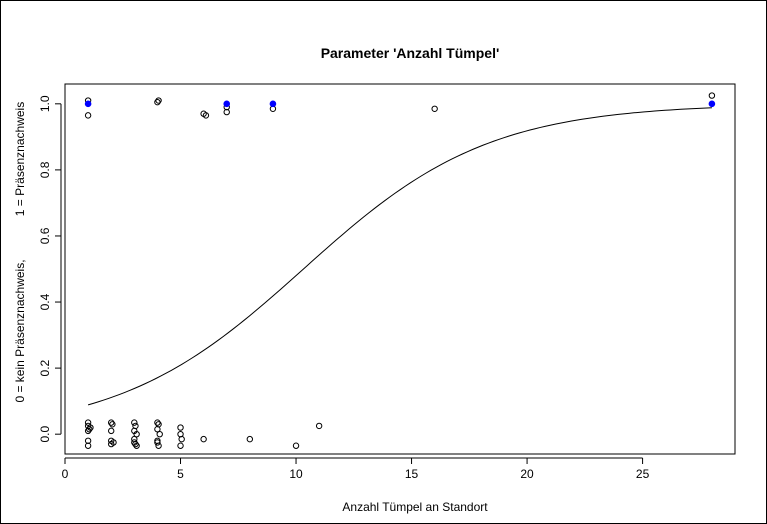  What do you see at coordinates (50, 269) in the screenshot?
I see `y-axis: 0.0 0.2 0.4 0.6 0.8 1.0` at bounding box center [50, 269].